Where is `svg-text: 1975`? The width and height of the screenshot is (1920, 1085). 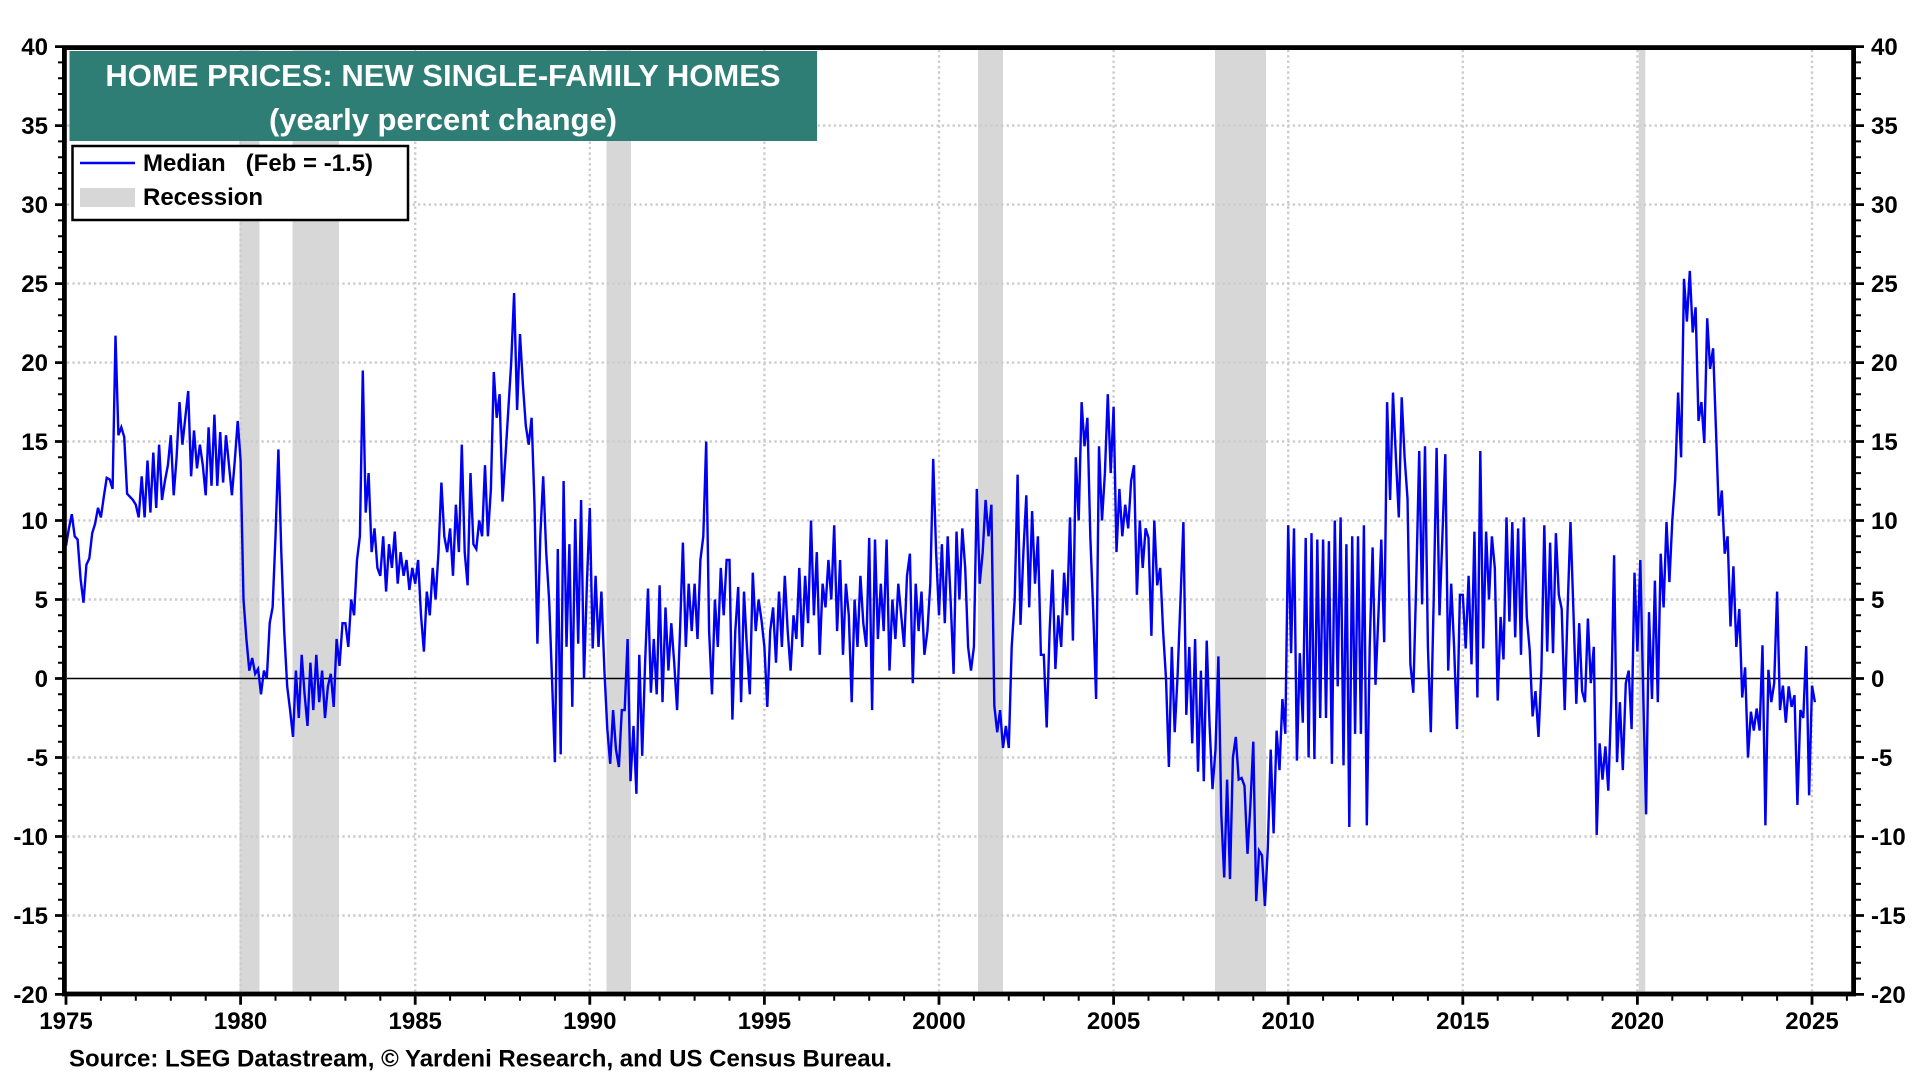 svg-text: 1975 is located at coordinates (65, 1021).